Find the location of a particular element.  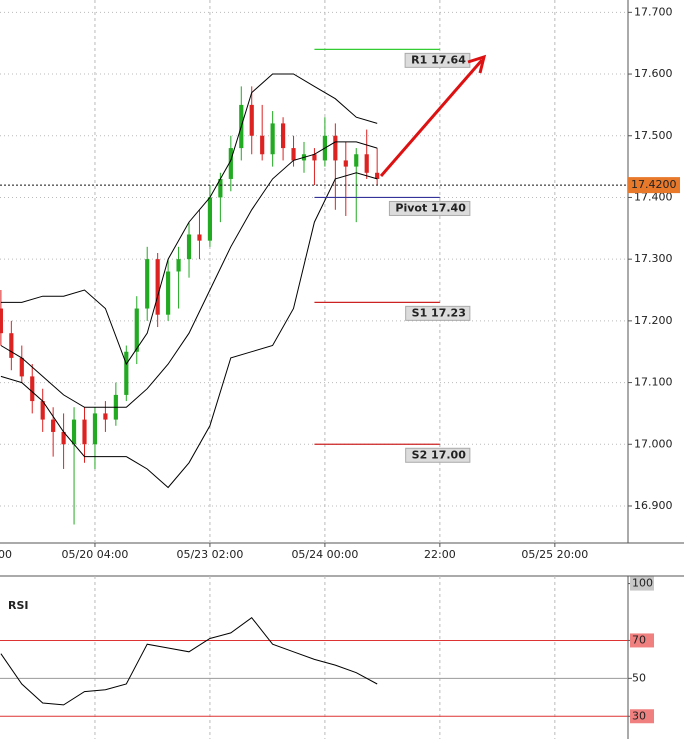

x-tick-label: 05/20 04:00 is located at coordinates (95, 554).